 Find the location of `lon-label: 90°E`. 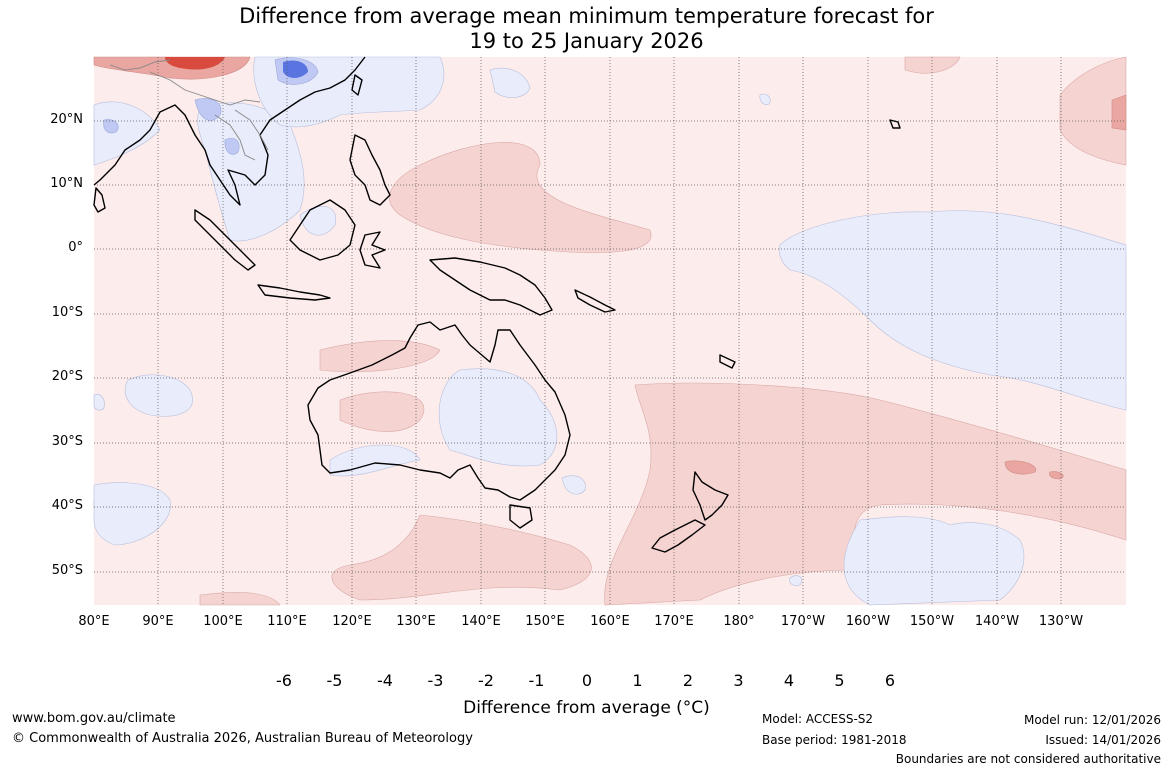

lon-label: 90°E is located at coordinates (158, 621).